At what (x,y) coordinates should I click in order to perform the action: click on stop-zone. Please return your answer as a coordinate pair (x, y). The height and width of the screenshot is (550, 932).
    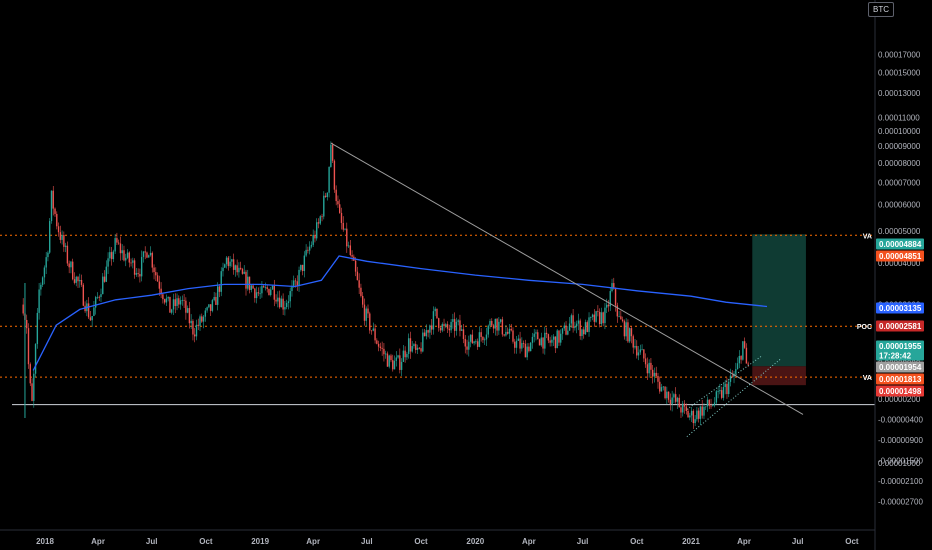
    Looking at the image, I should click on (779, 376).